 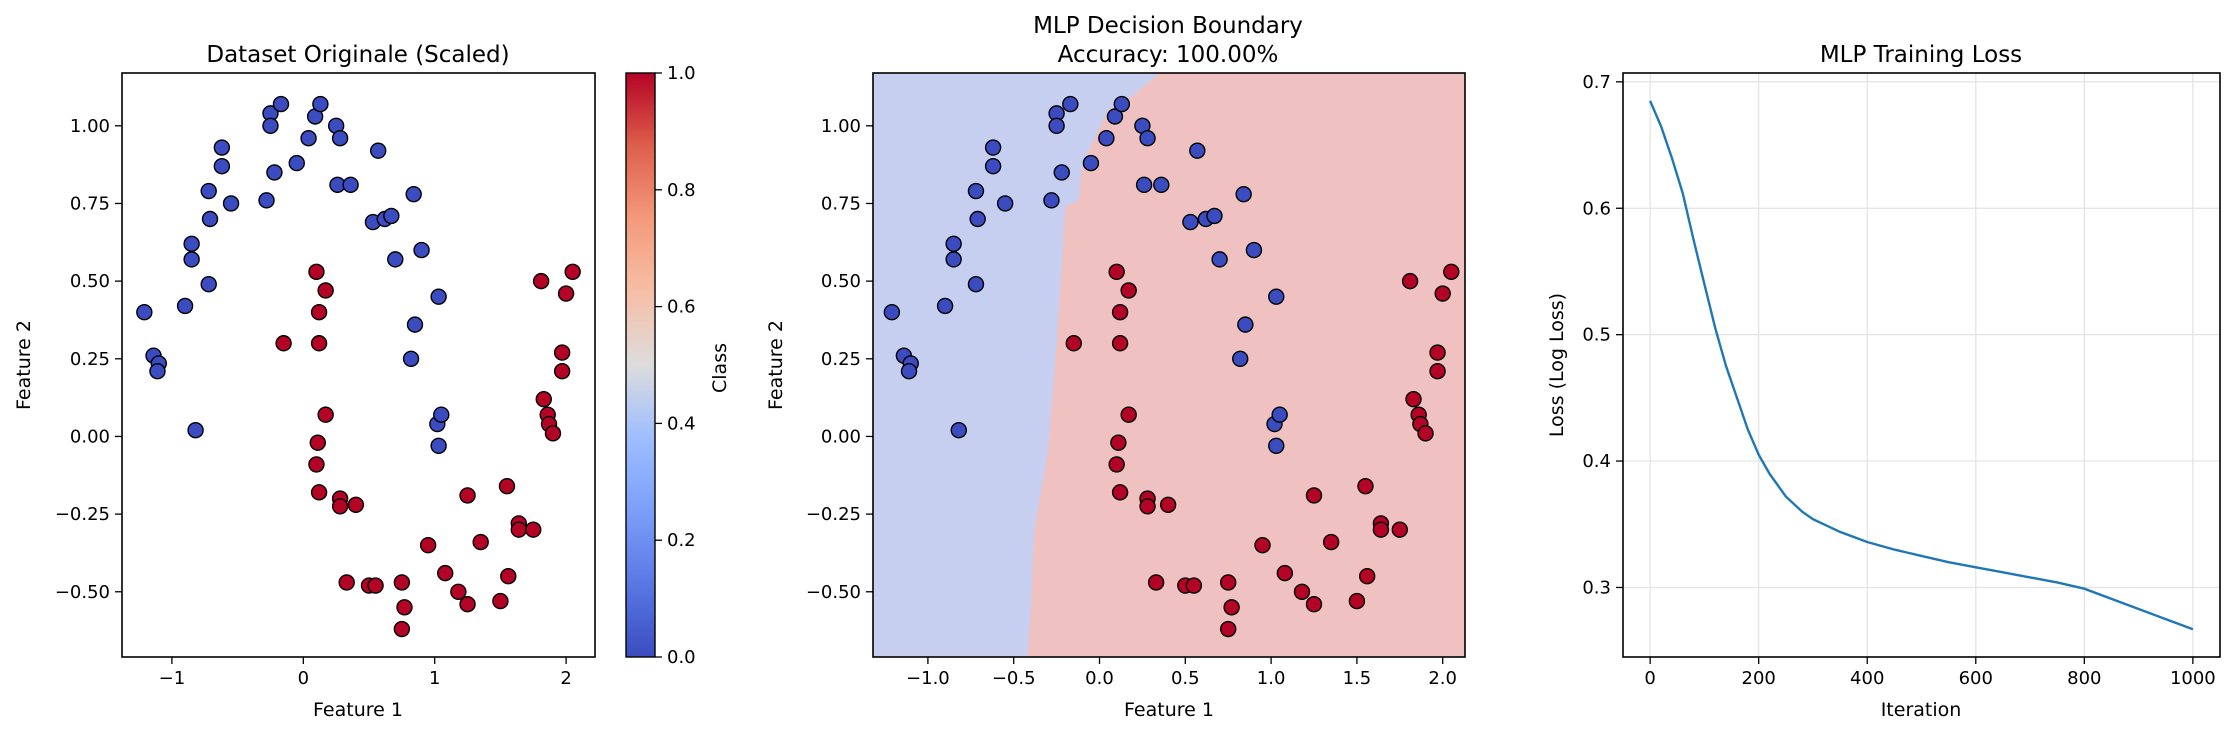 I want to click on colorbar-tick-label: 0.2, so click(x=681, y=540).